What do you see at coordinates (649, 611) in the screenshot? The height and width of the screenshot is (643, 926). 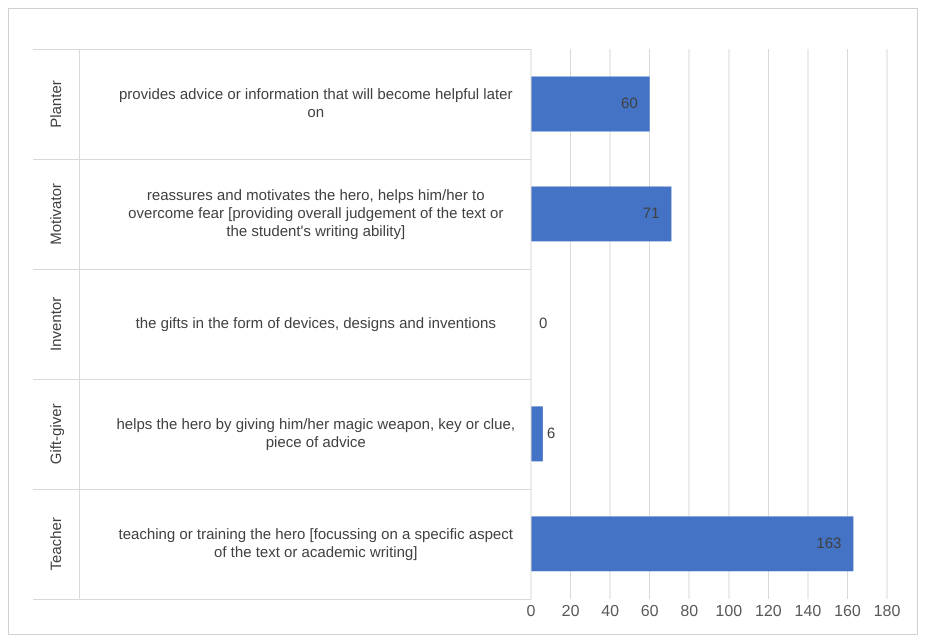 I see `x-tick-label: 60` at bounding box center [649, 611].